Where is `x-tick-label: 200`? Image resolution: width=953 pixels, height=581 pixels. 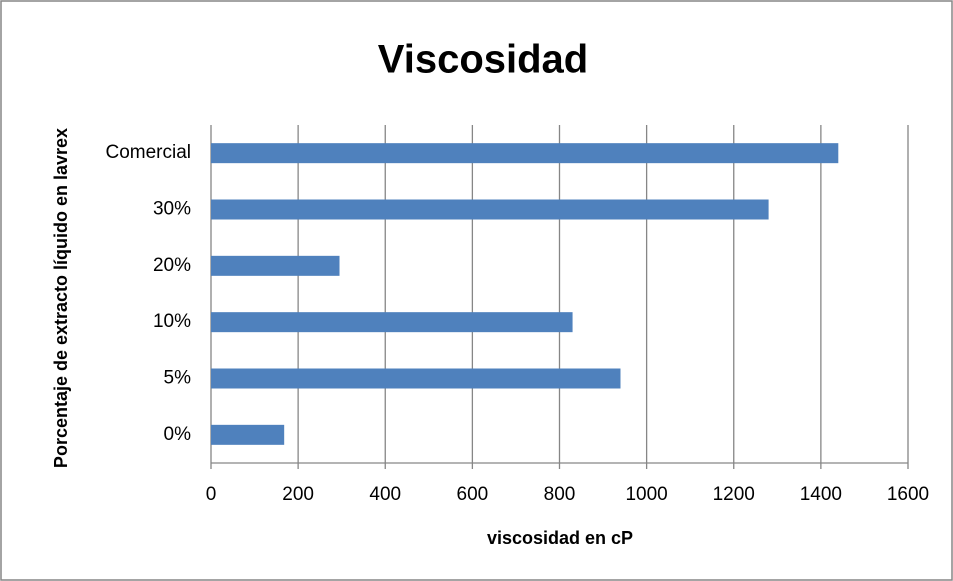 x-tick-label: 200 is located at coordinates (298, 494).